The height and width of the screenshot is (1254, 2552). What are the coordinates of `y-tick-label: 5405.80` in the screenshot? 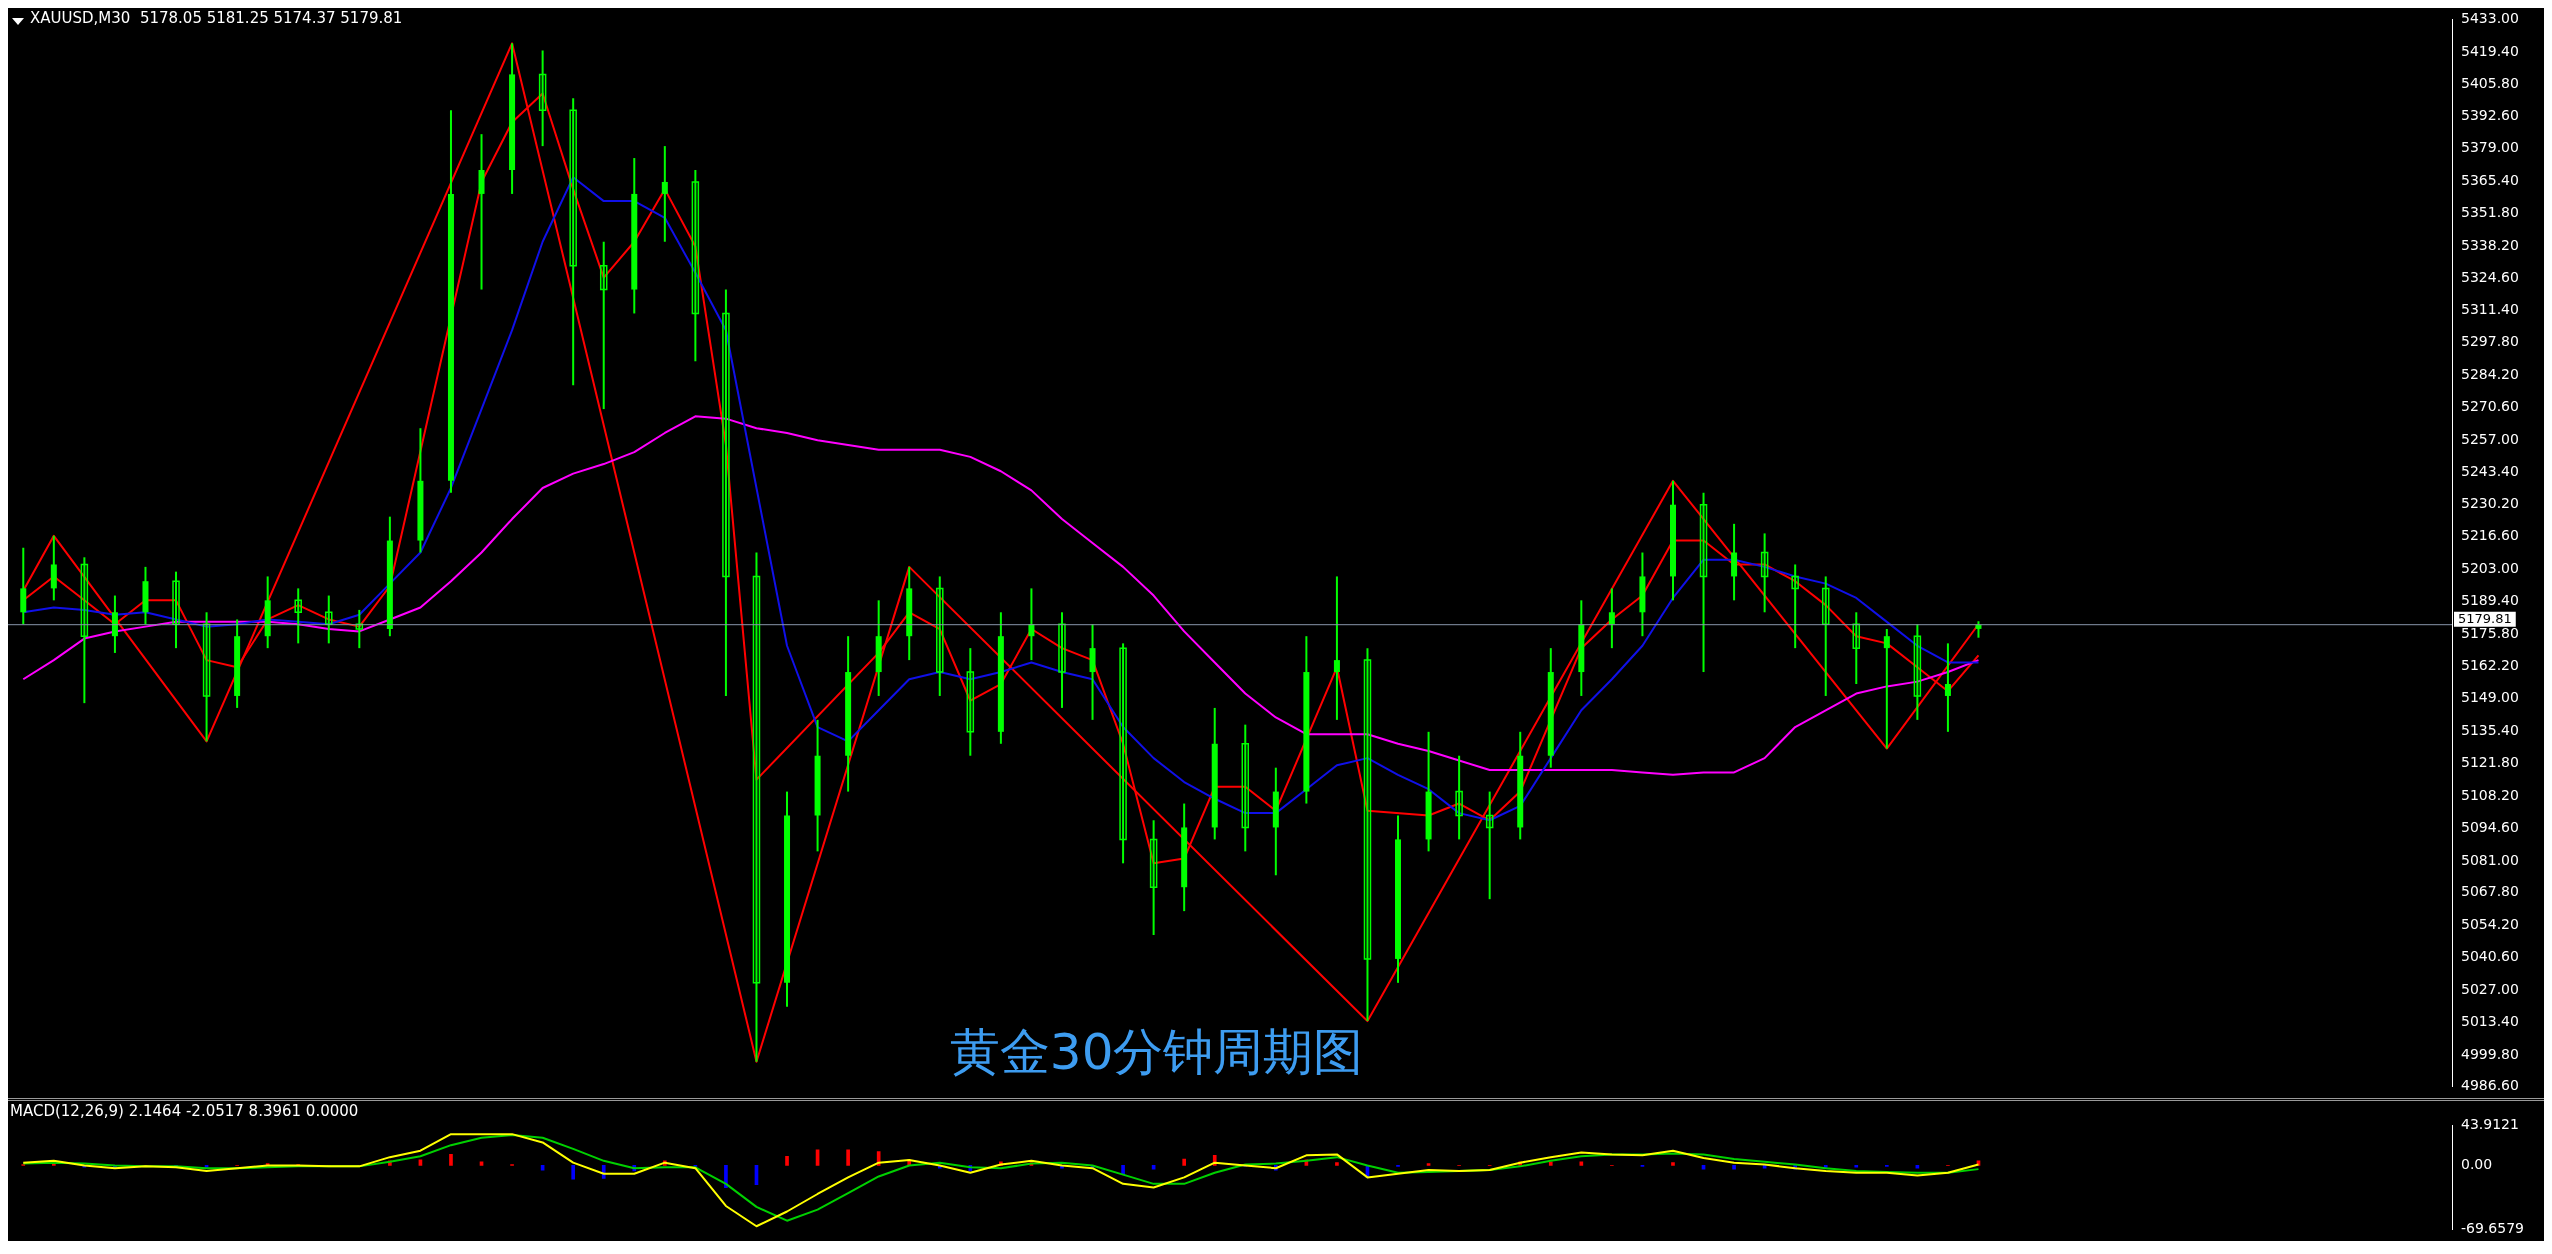 It's located at (2490, 83).